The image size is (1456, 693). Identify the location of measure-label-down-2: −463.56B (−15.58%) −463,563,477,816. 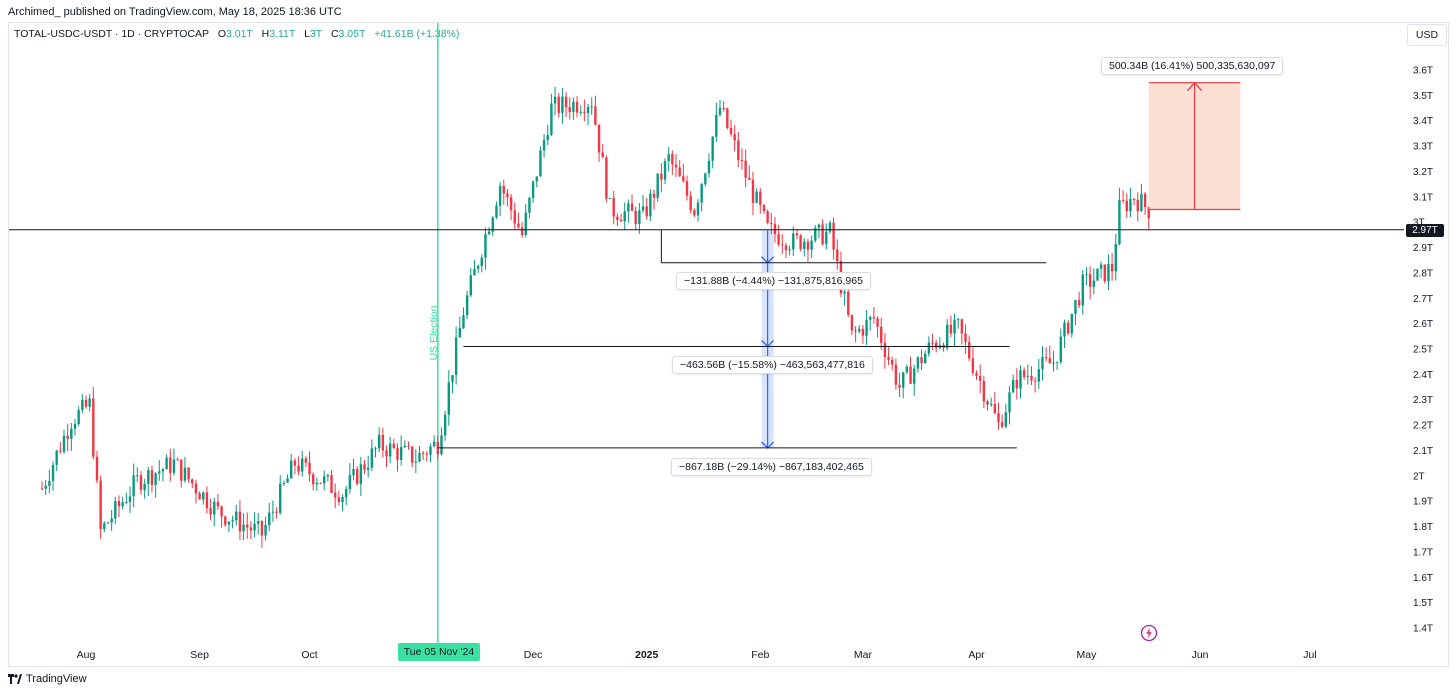
(772, 365).